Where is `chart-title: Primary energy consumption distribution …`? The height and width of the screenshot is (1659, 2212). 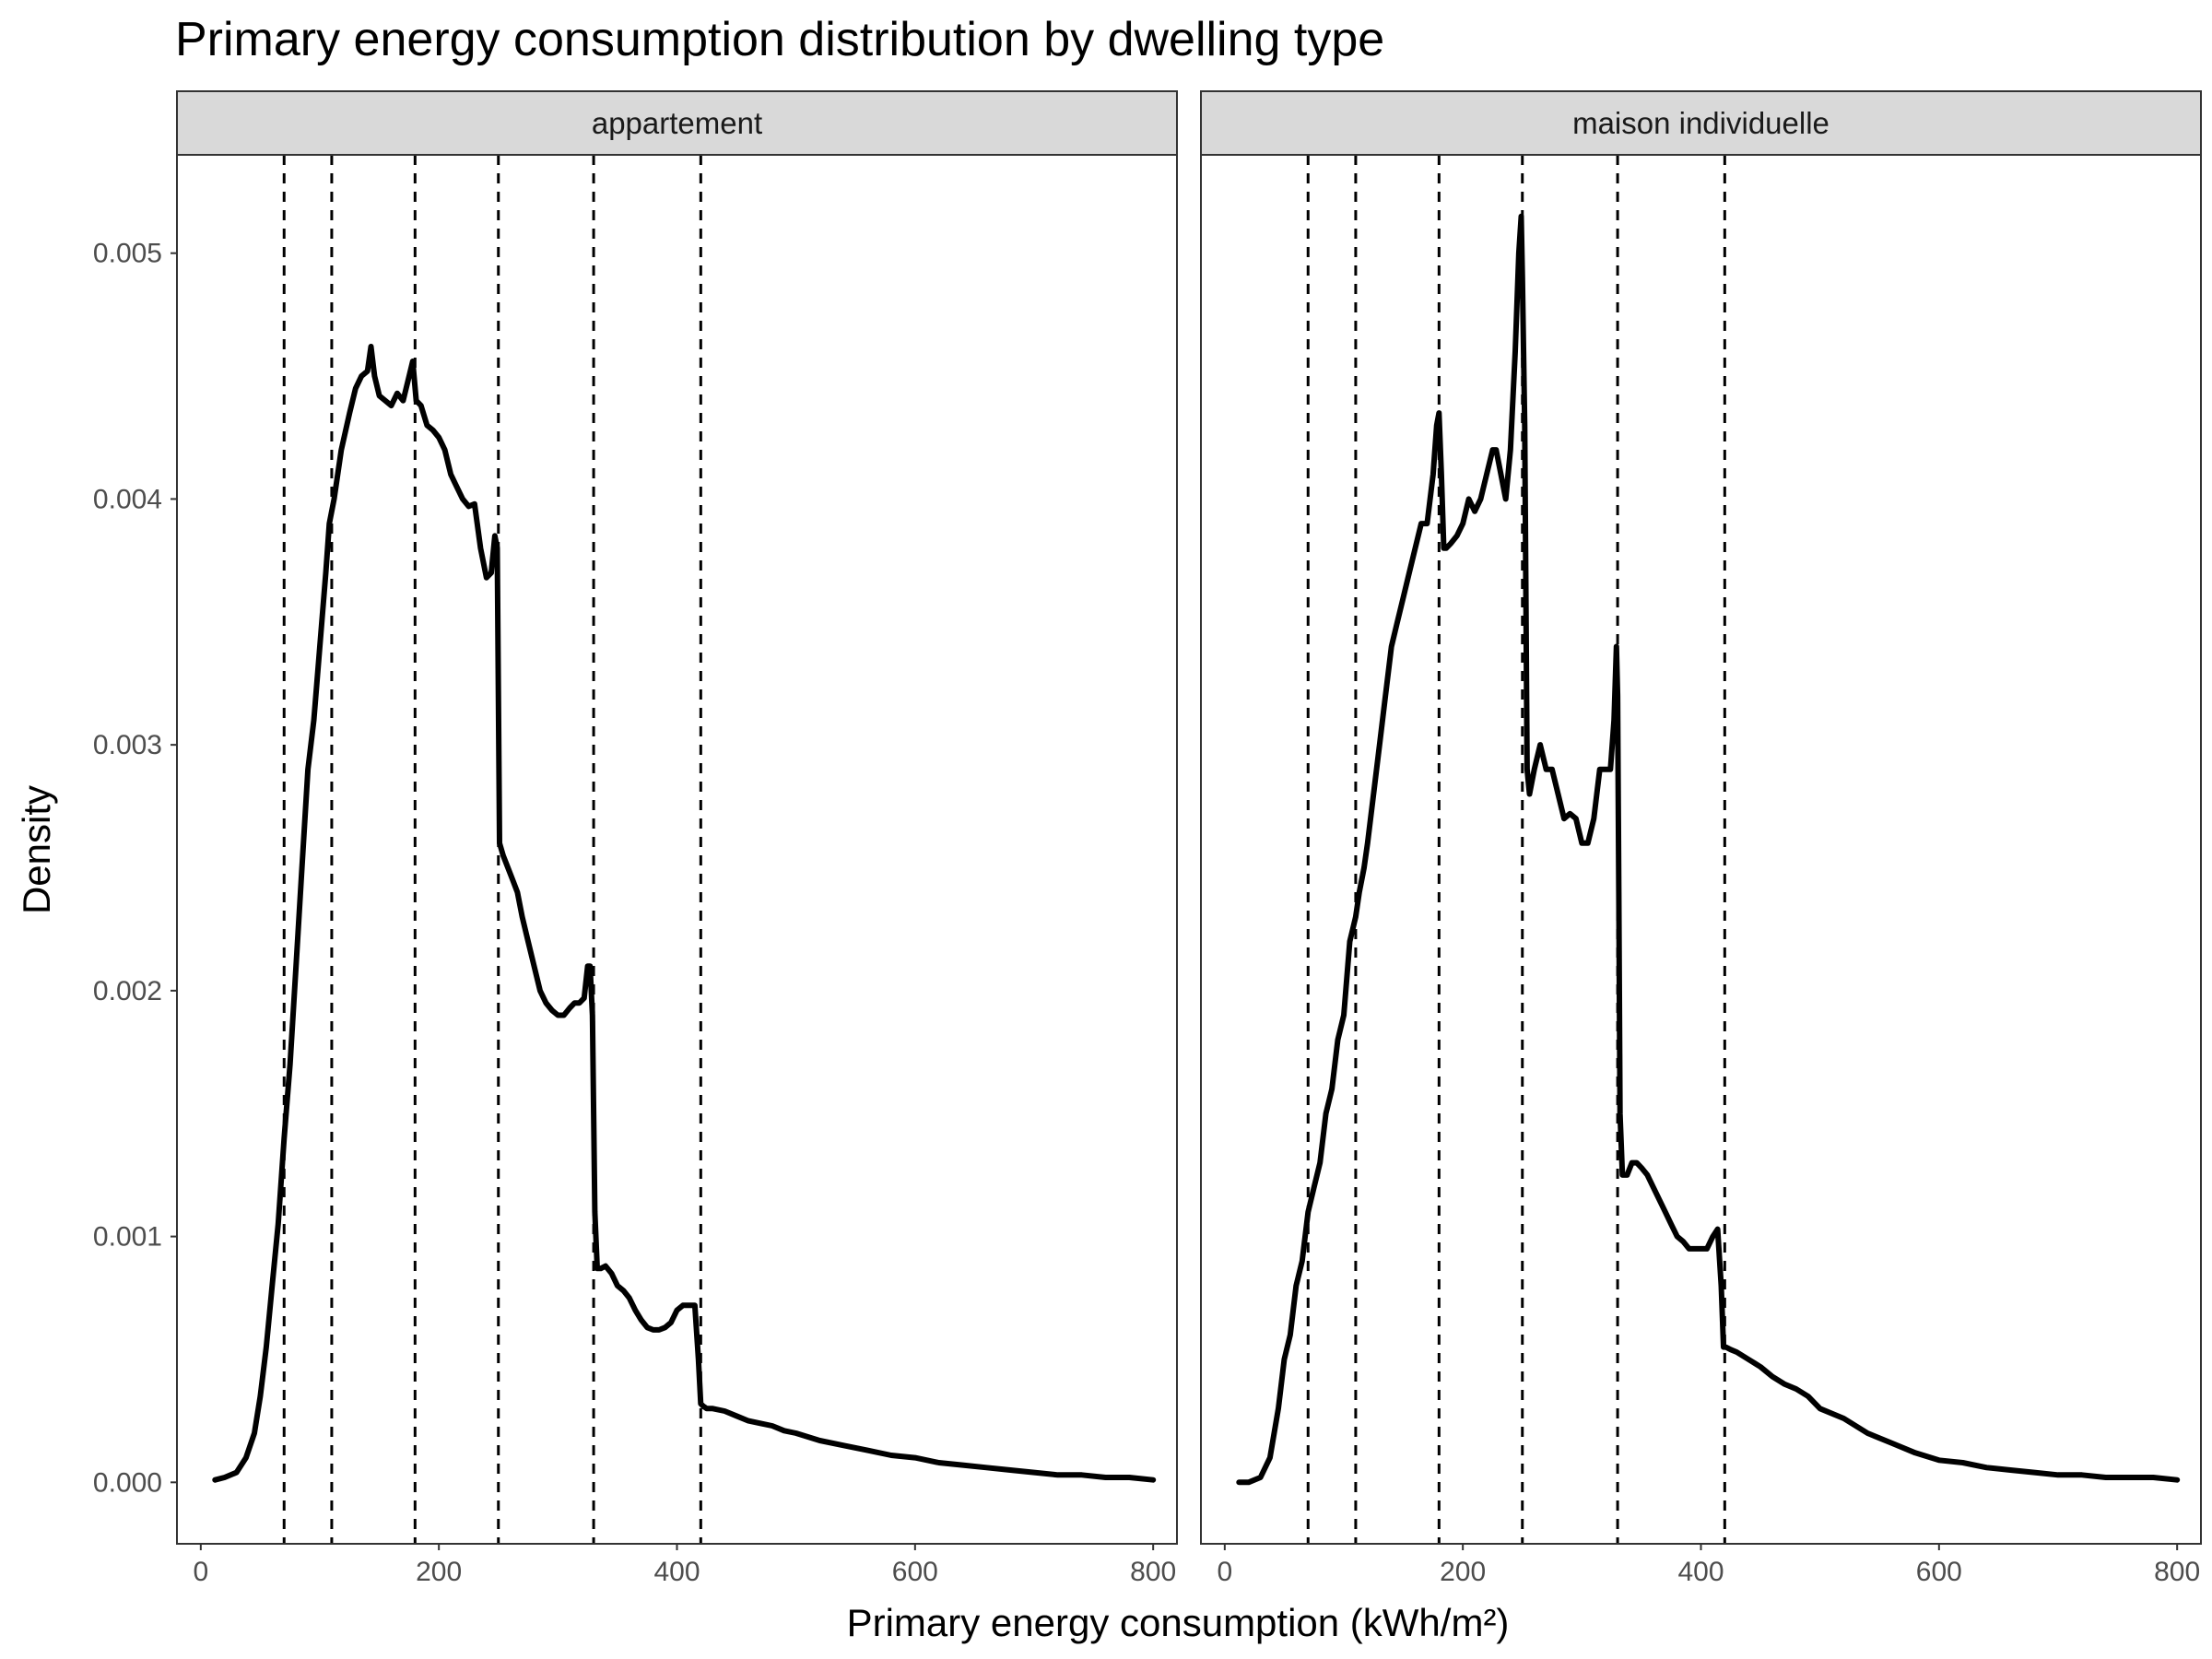
chart-title: Primary energy consumption distribution … is located at coordinates (779, 39).